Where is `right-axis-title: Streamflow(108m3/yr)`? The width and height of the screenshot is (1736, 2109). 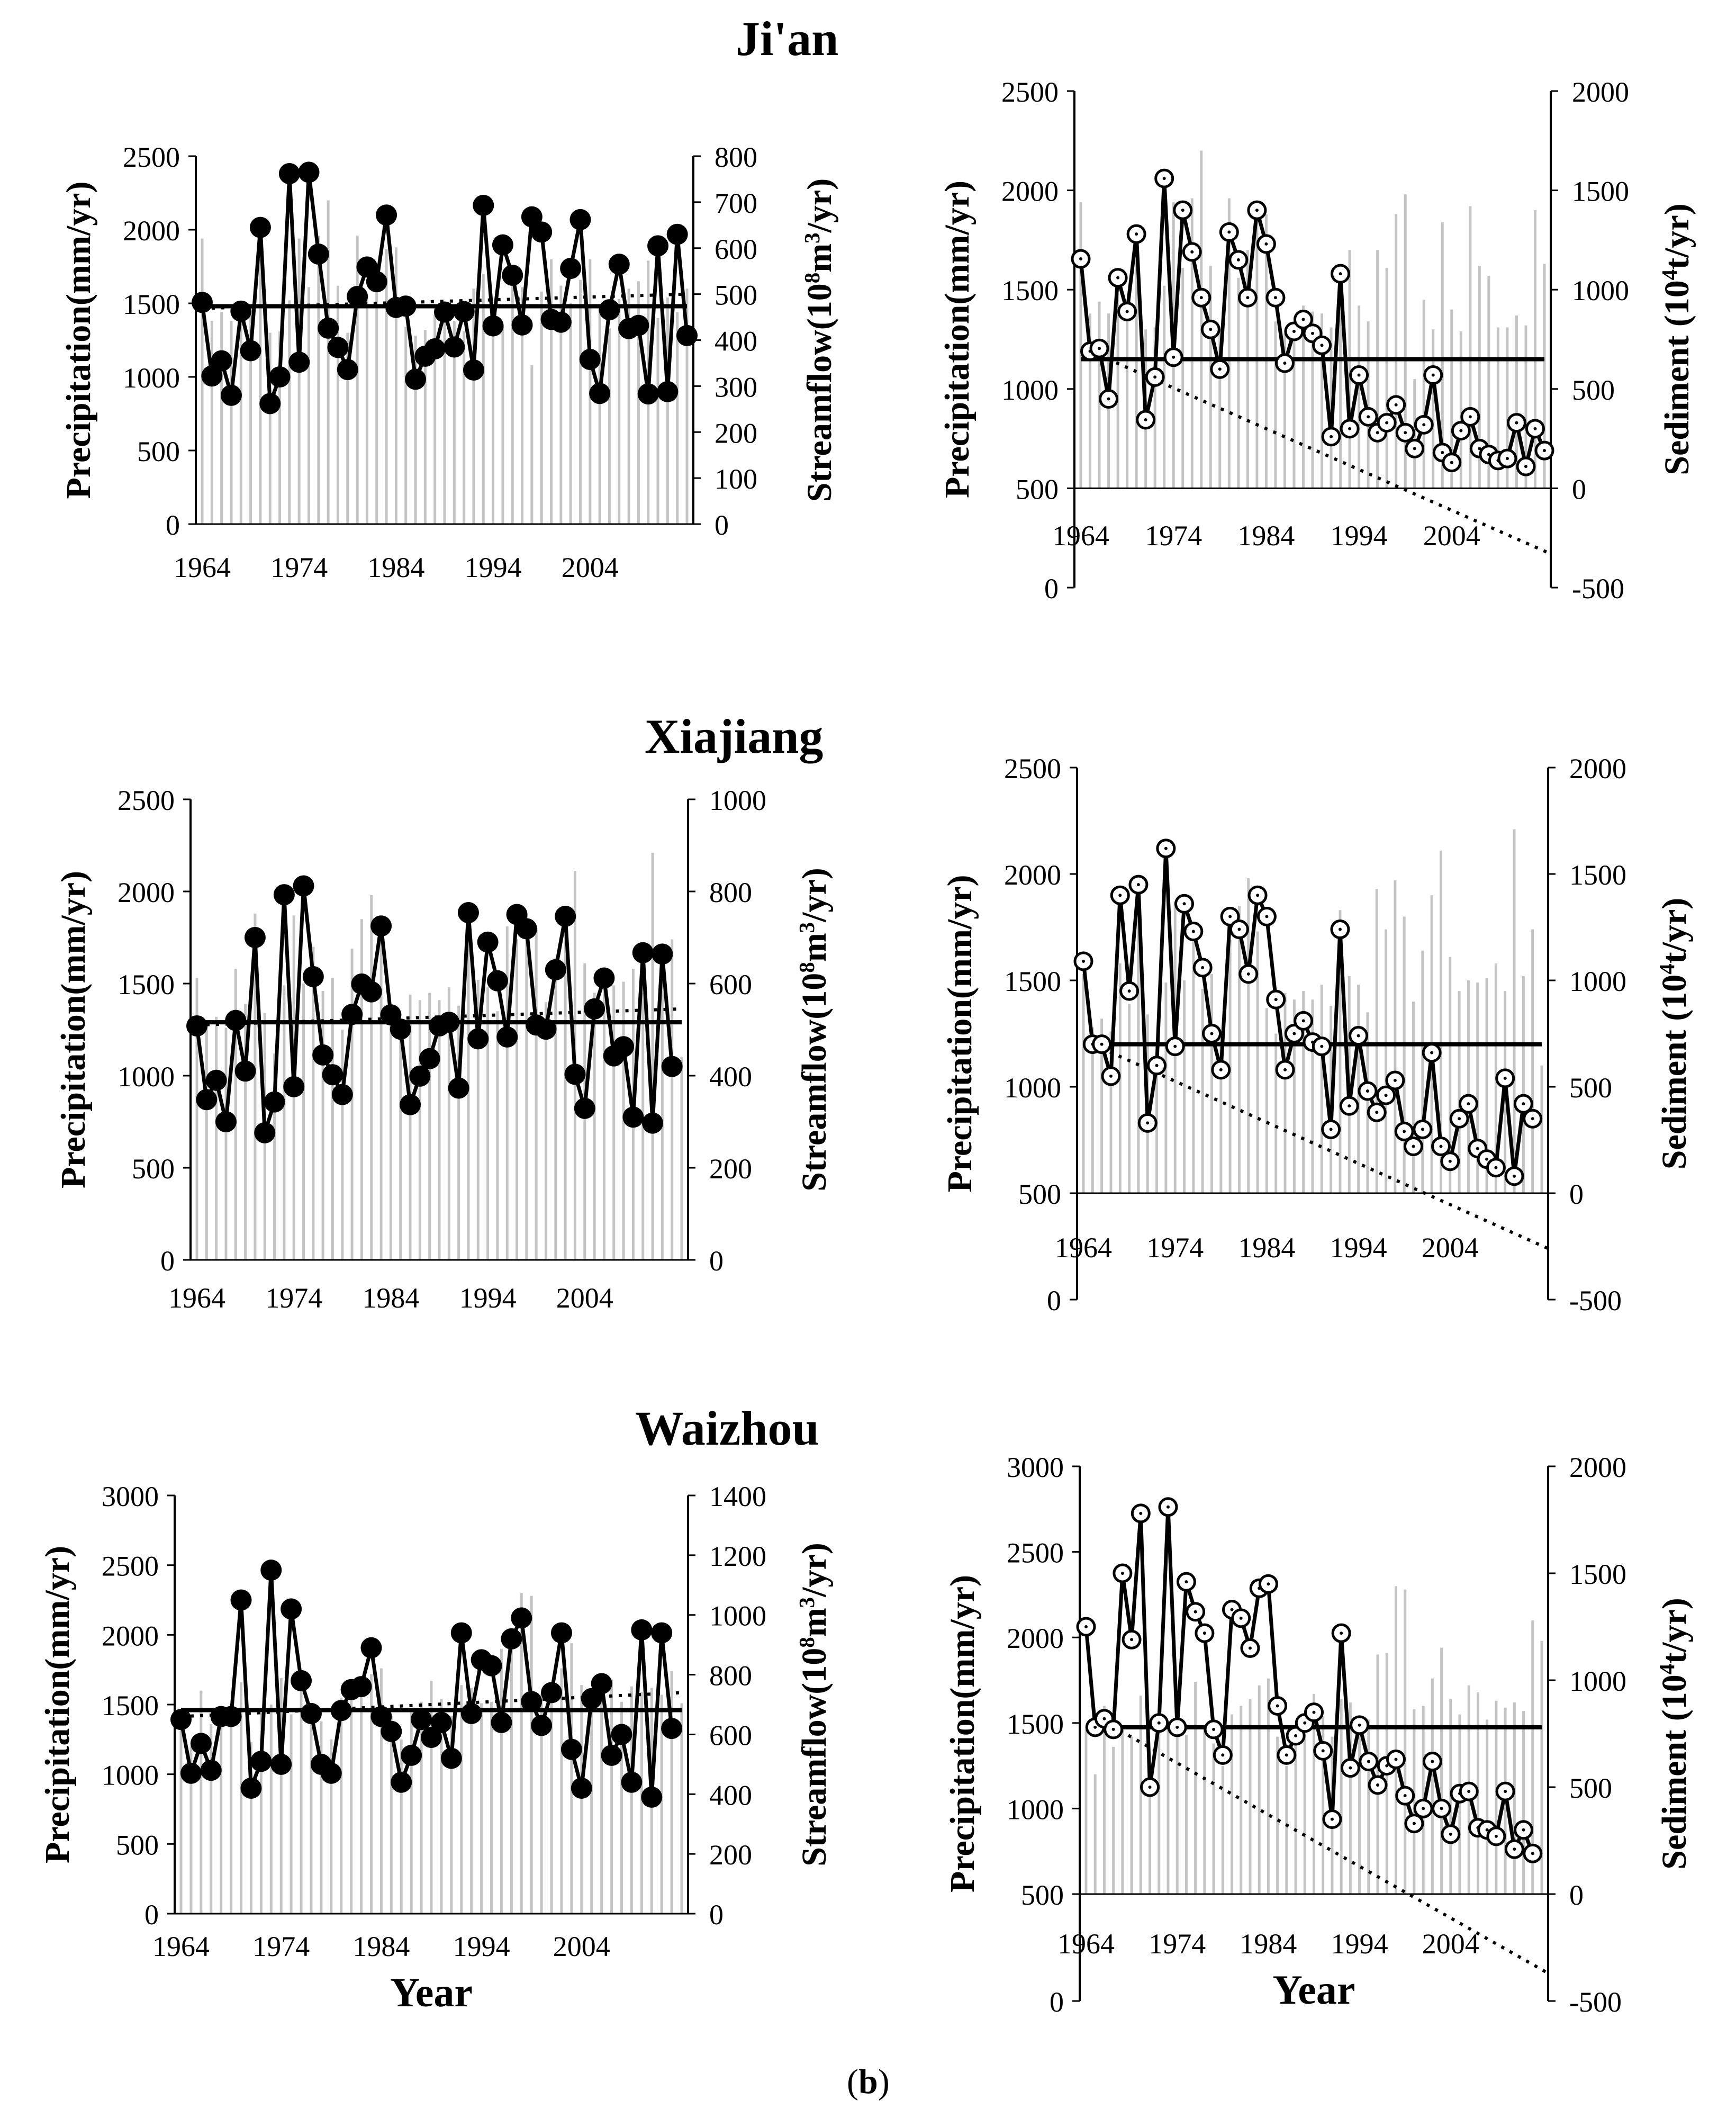
right-axis-title: Streamflow(108m3/yr) is located at coordinates (814, 1030).